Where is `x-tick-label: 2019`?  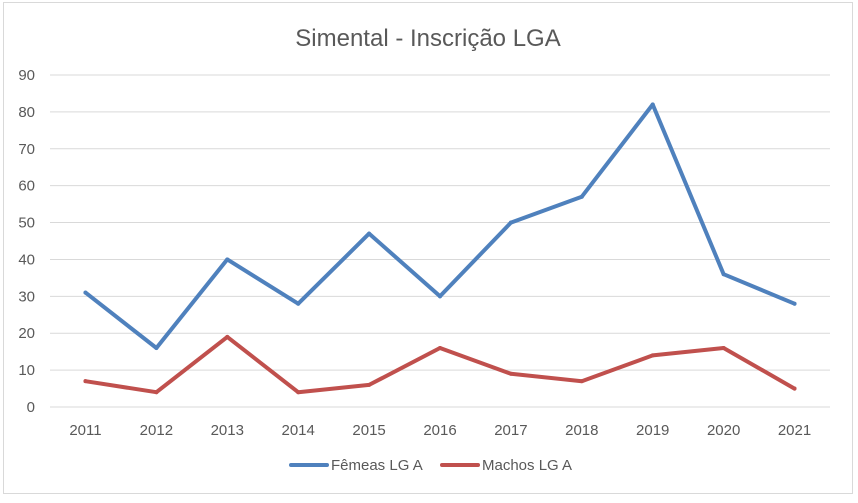 x-tick-label: 2019 is located at coordinates (652, 430).